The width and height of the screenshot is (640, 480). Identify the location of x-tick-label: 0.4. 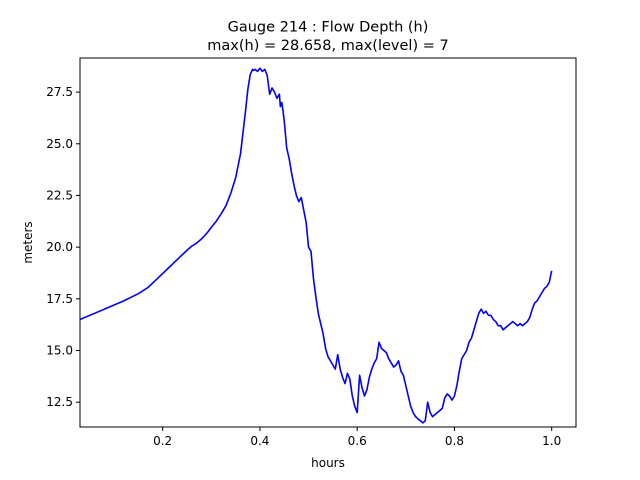
(259, 441).